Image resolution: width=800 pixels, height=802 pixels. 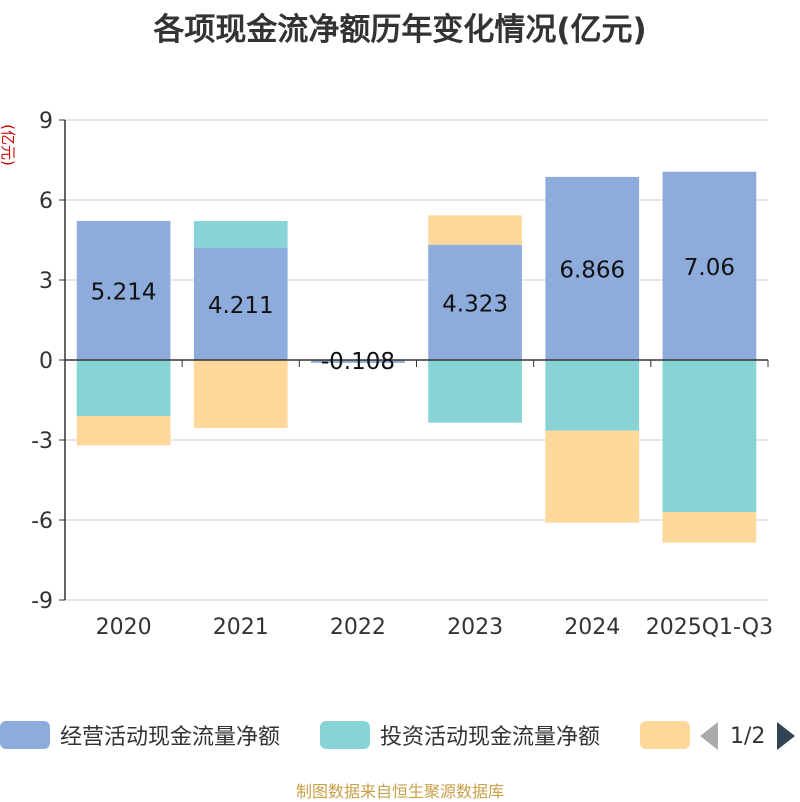 I want to click on x-tick-label: 2025Q1-Q3, so click(x=709, y=627).